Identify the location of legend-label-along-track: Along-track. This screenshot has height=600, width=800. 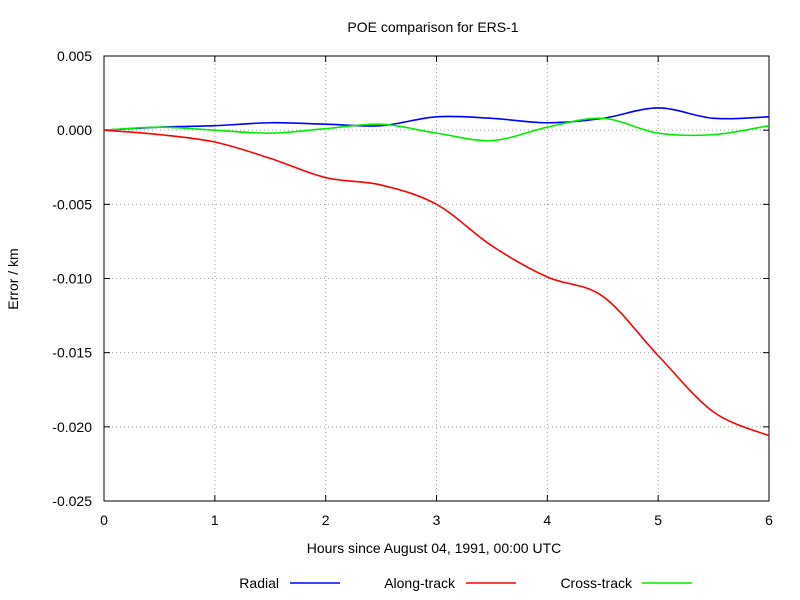
(420, 583).